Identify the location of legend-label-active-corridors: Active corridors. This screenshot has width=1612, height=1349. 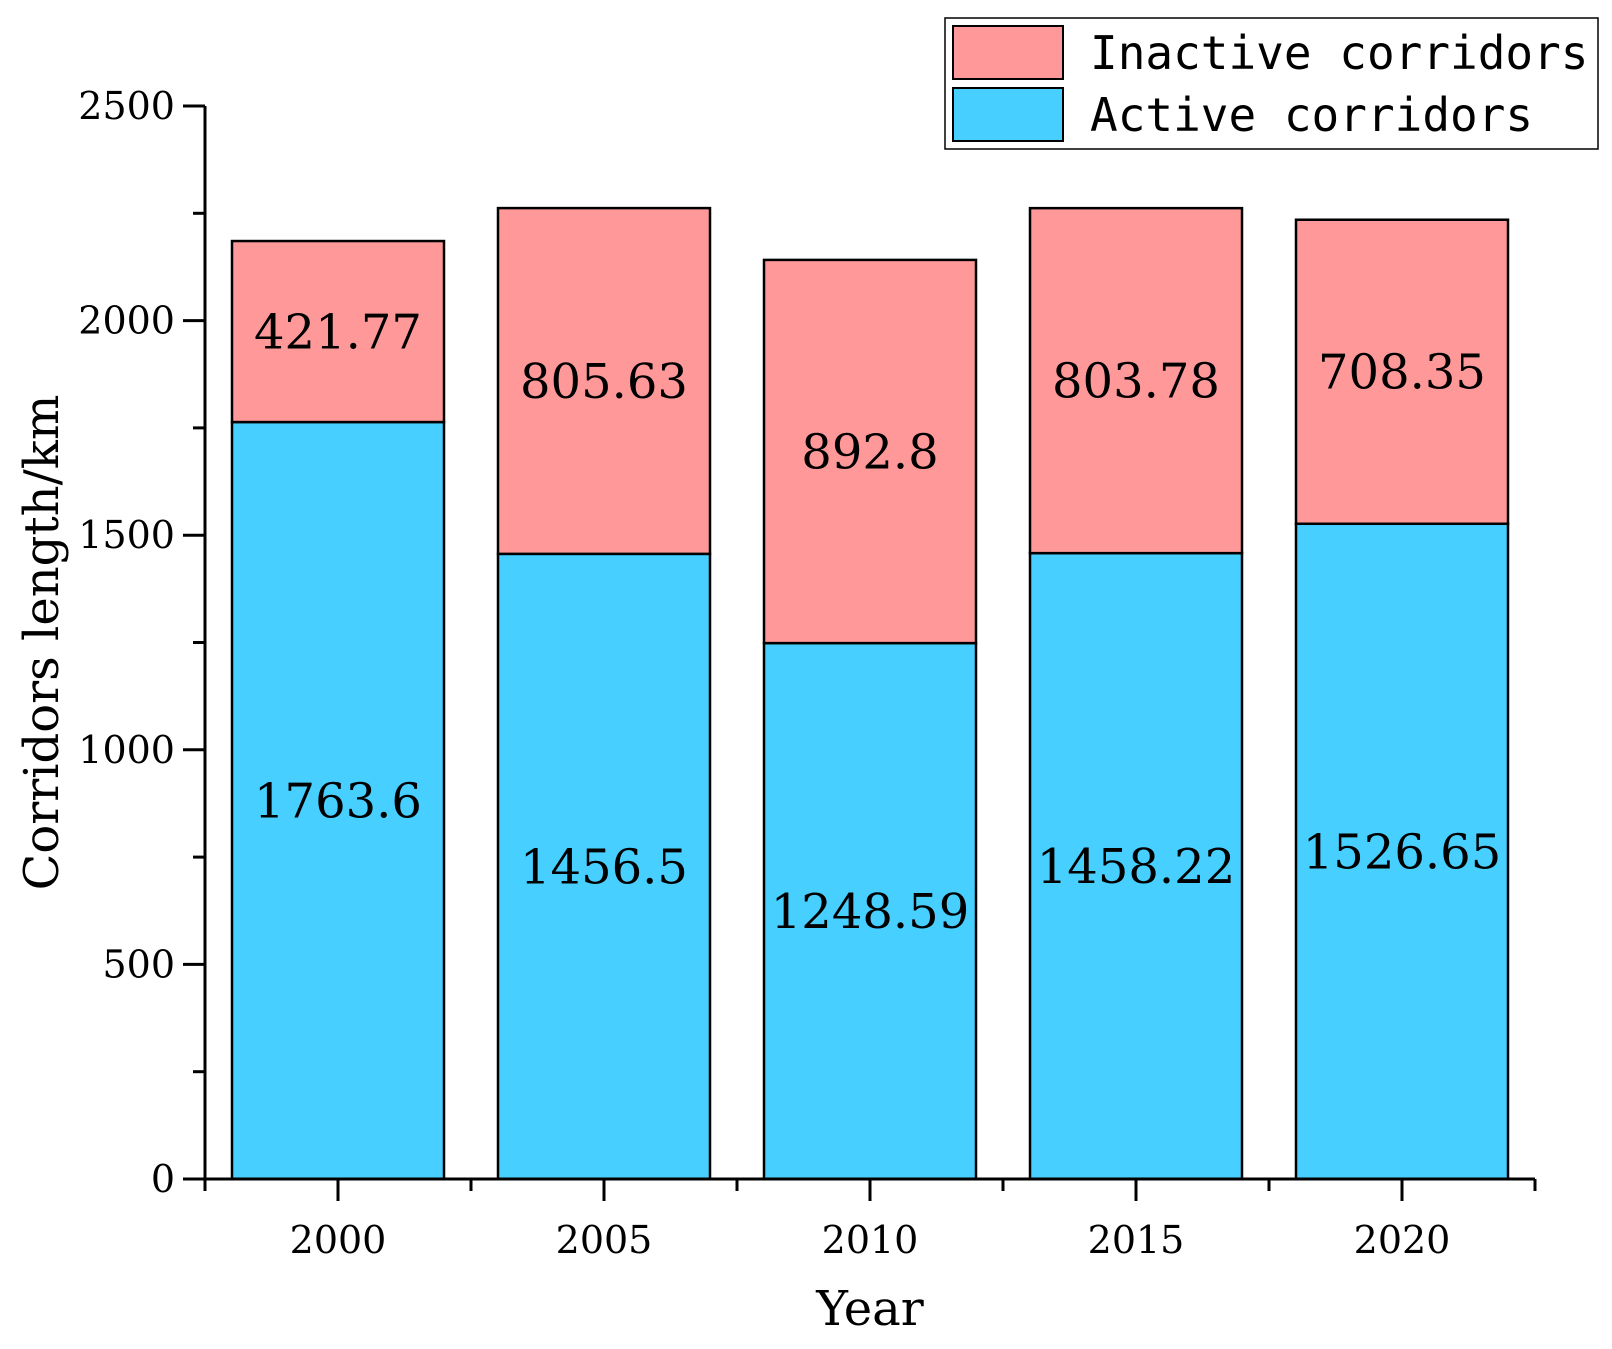
(1311, 115).